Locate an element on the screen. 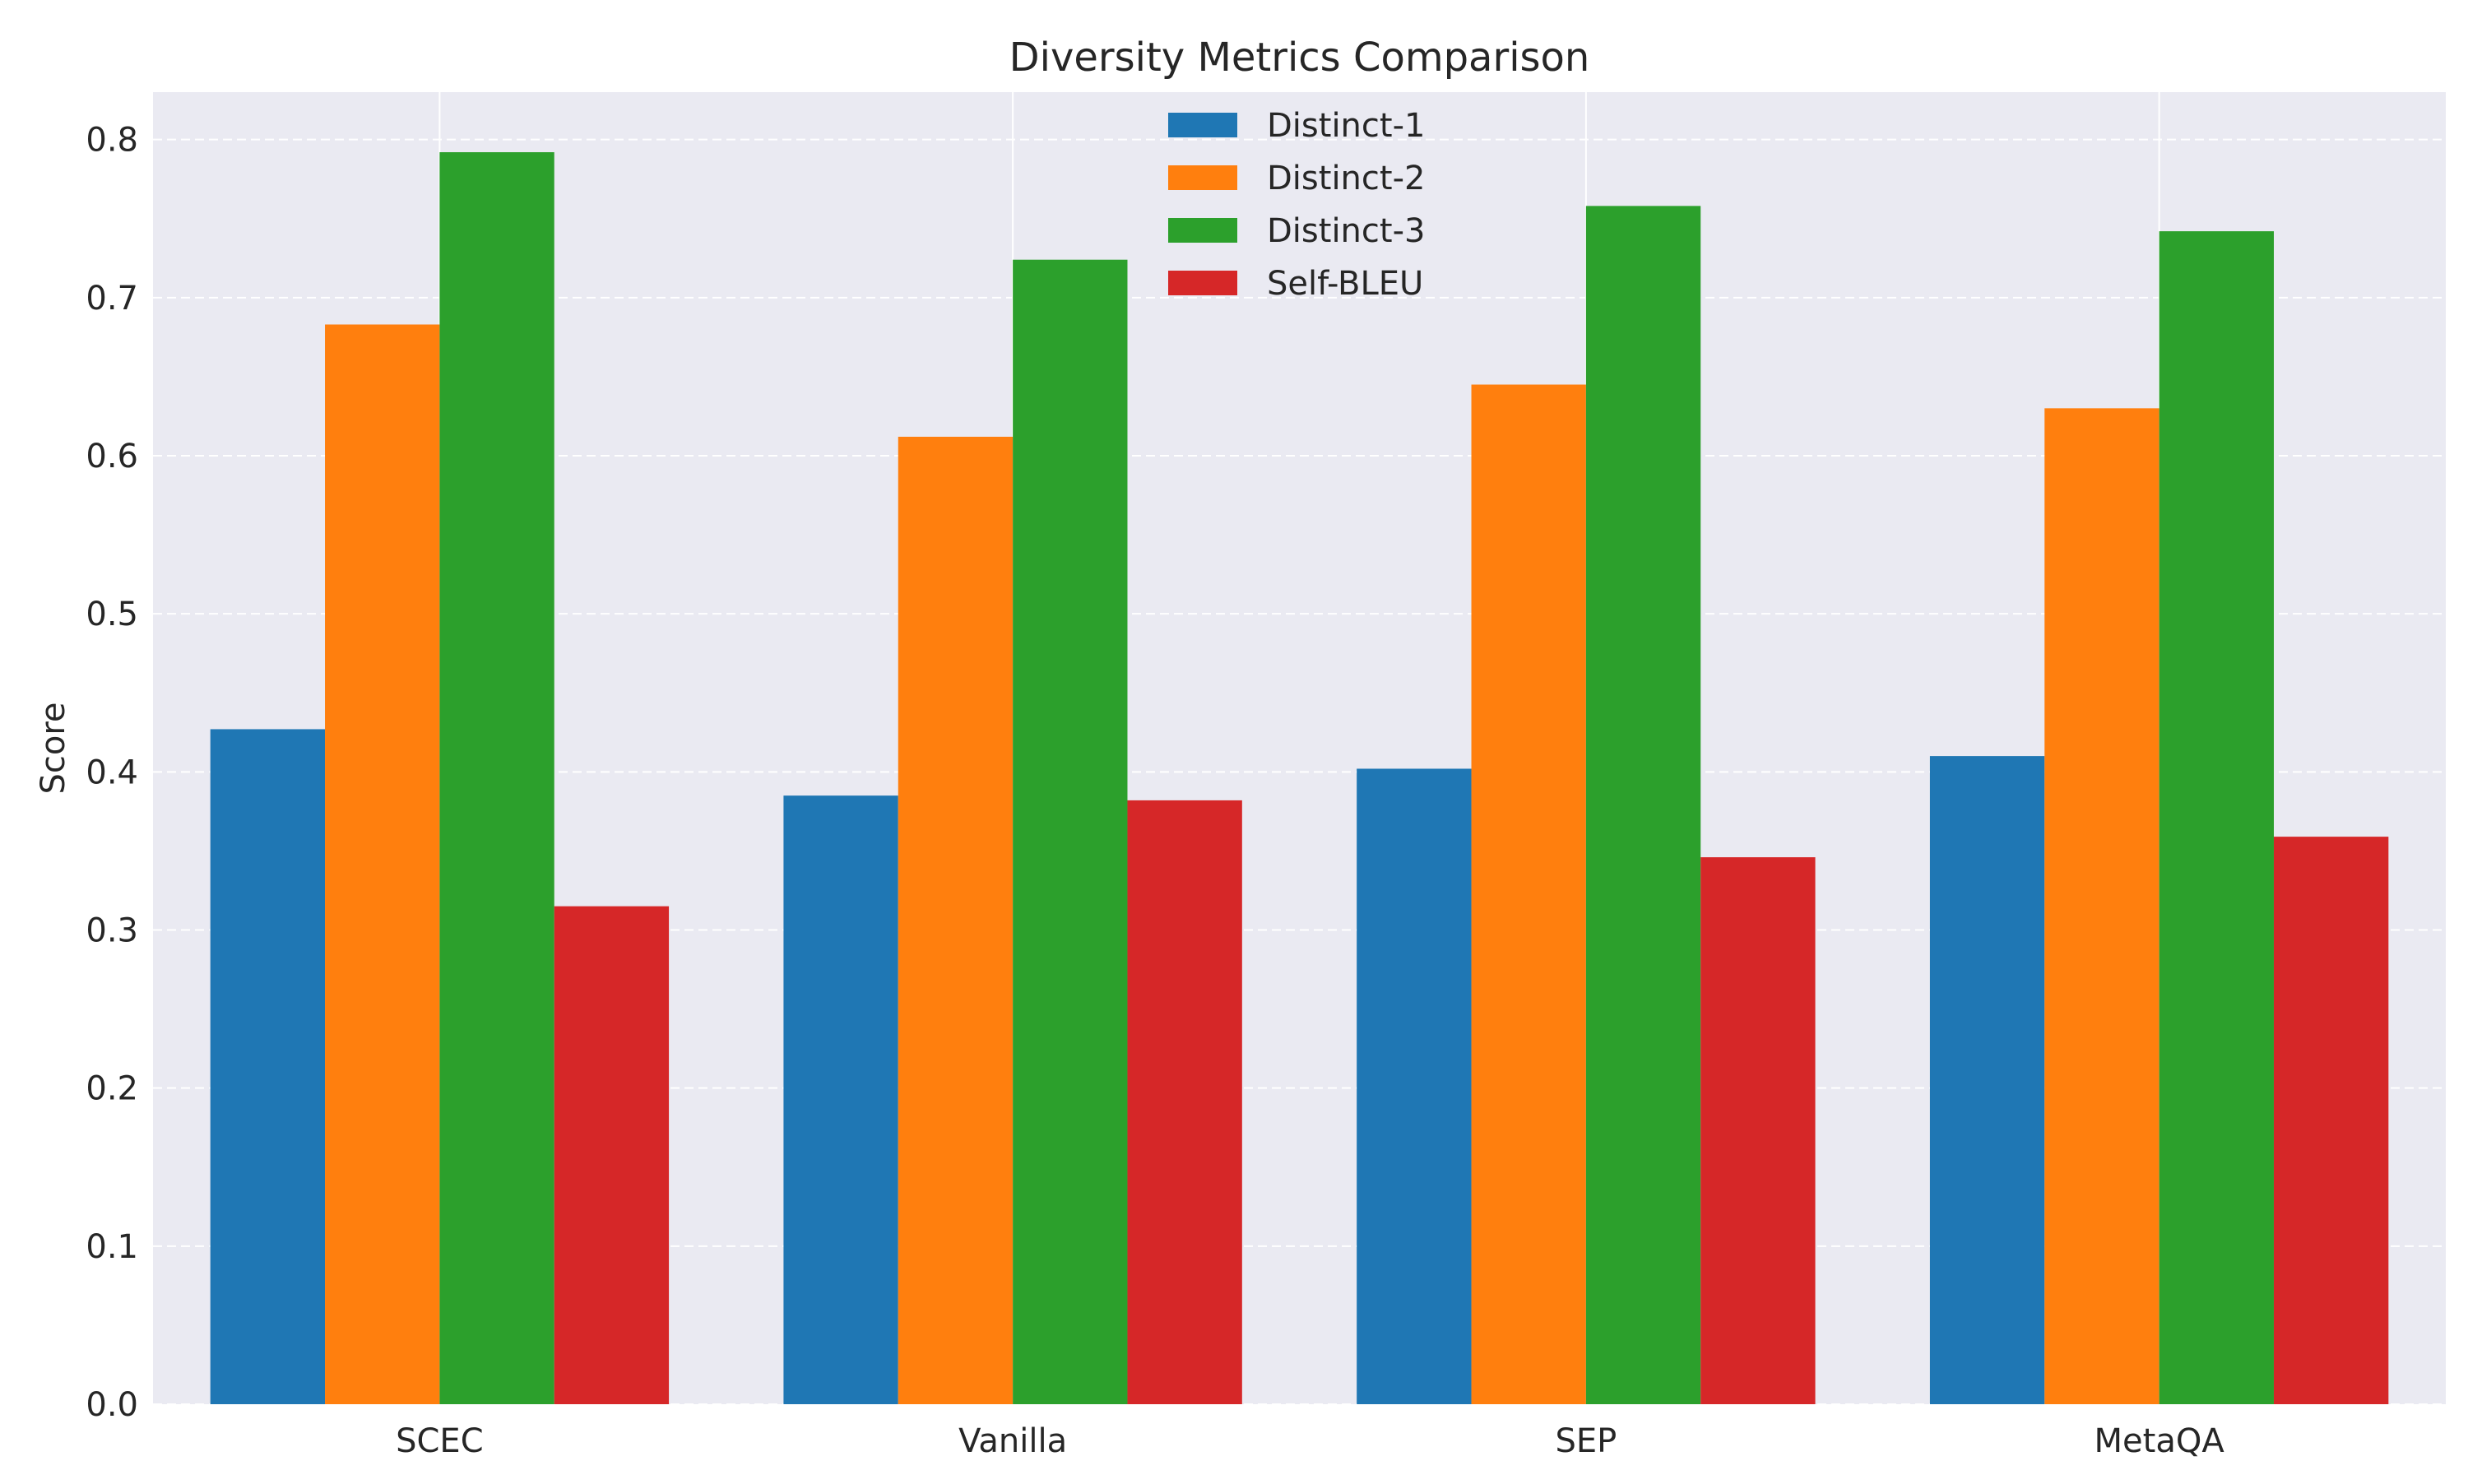 This screenshot has width=2468, height=1484. bar-distinct-2-vanilla is located at coordinates (956, 920).